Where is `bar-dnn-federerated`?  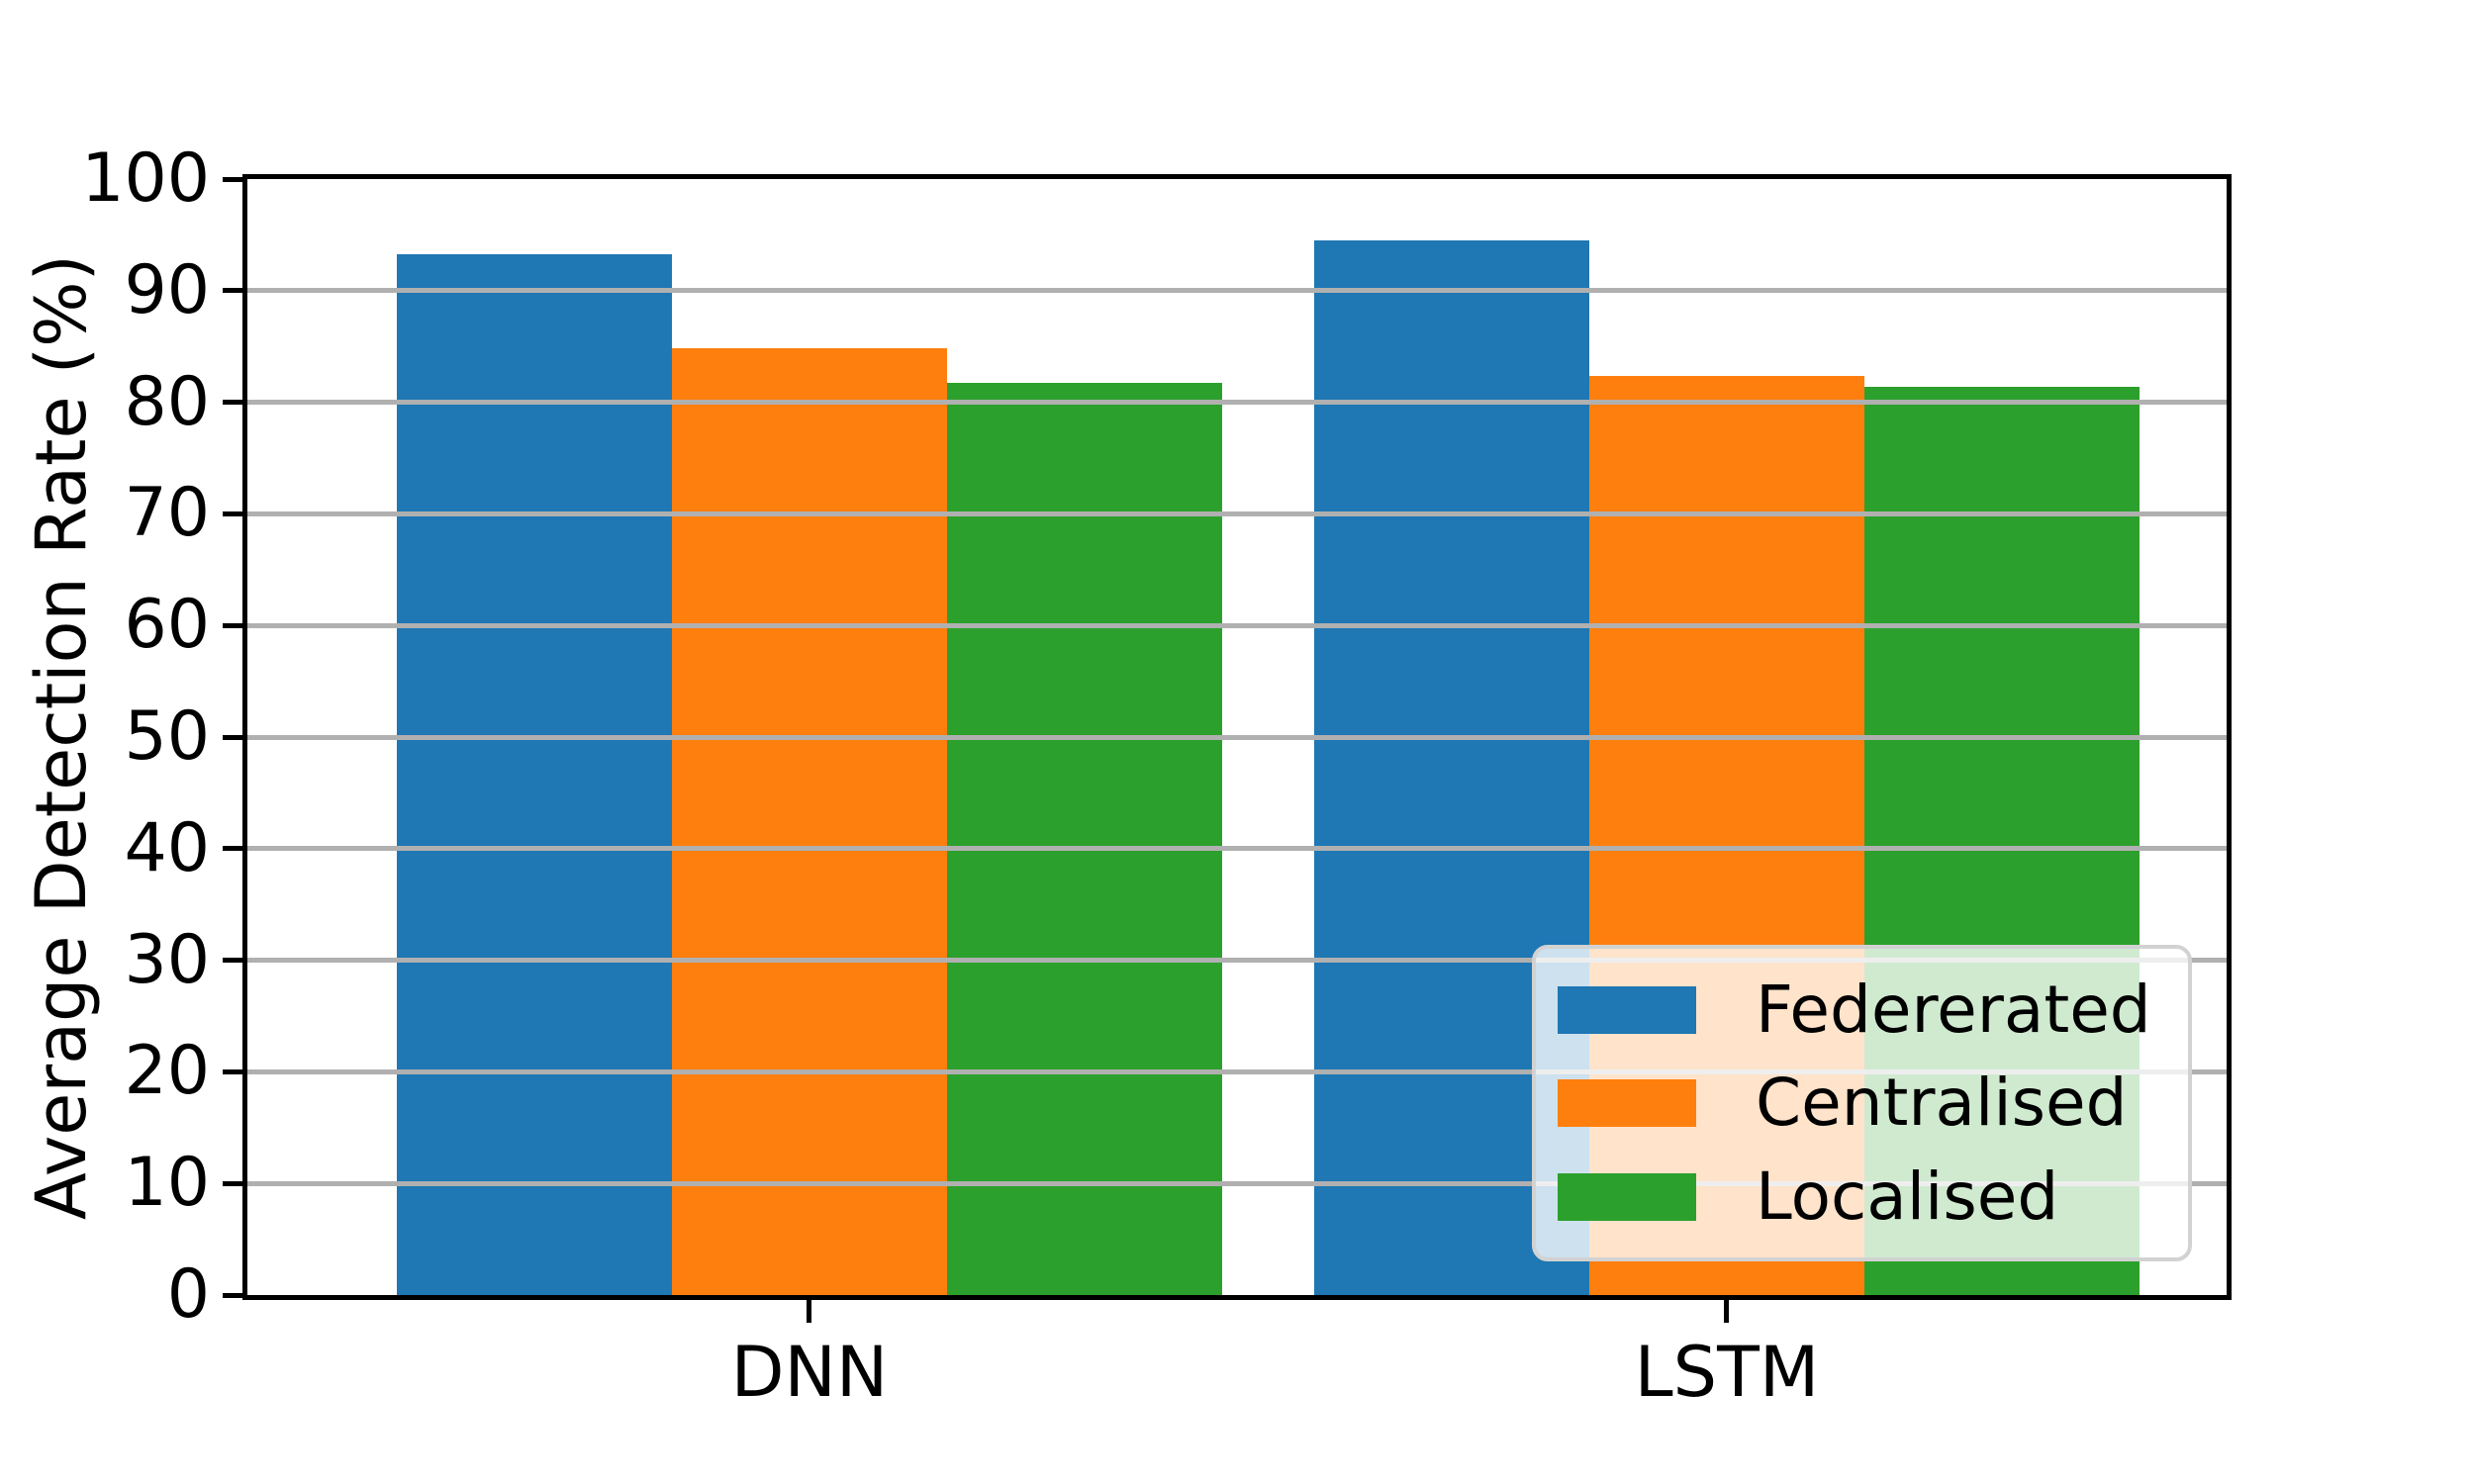
bar-dnn-federerated is located at coordinates (534, 776).